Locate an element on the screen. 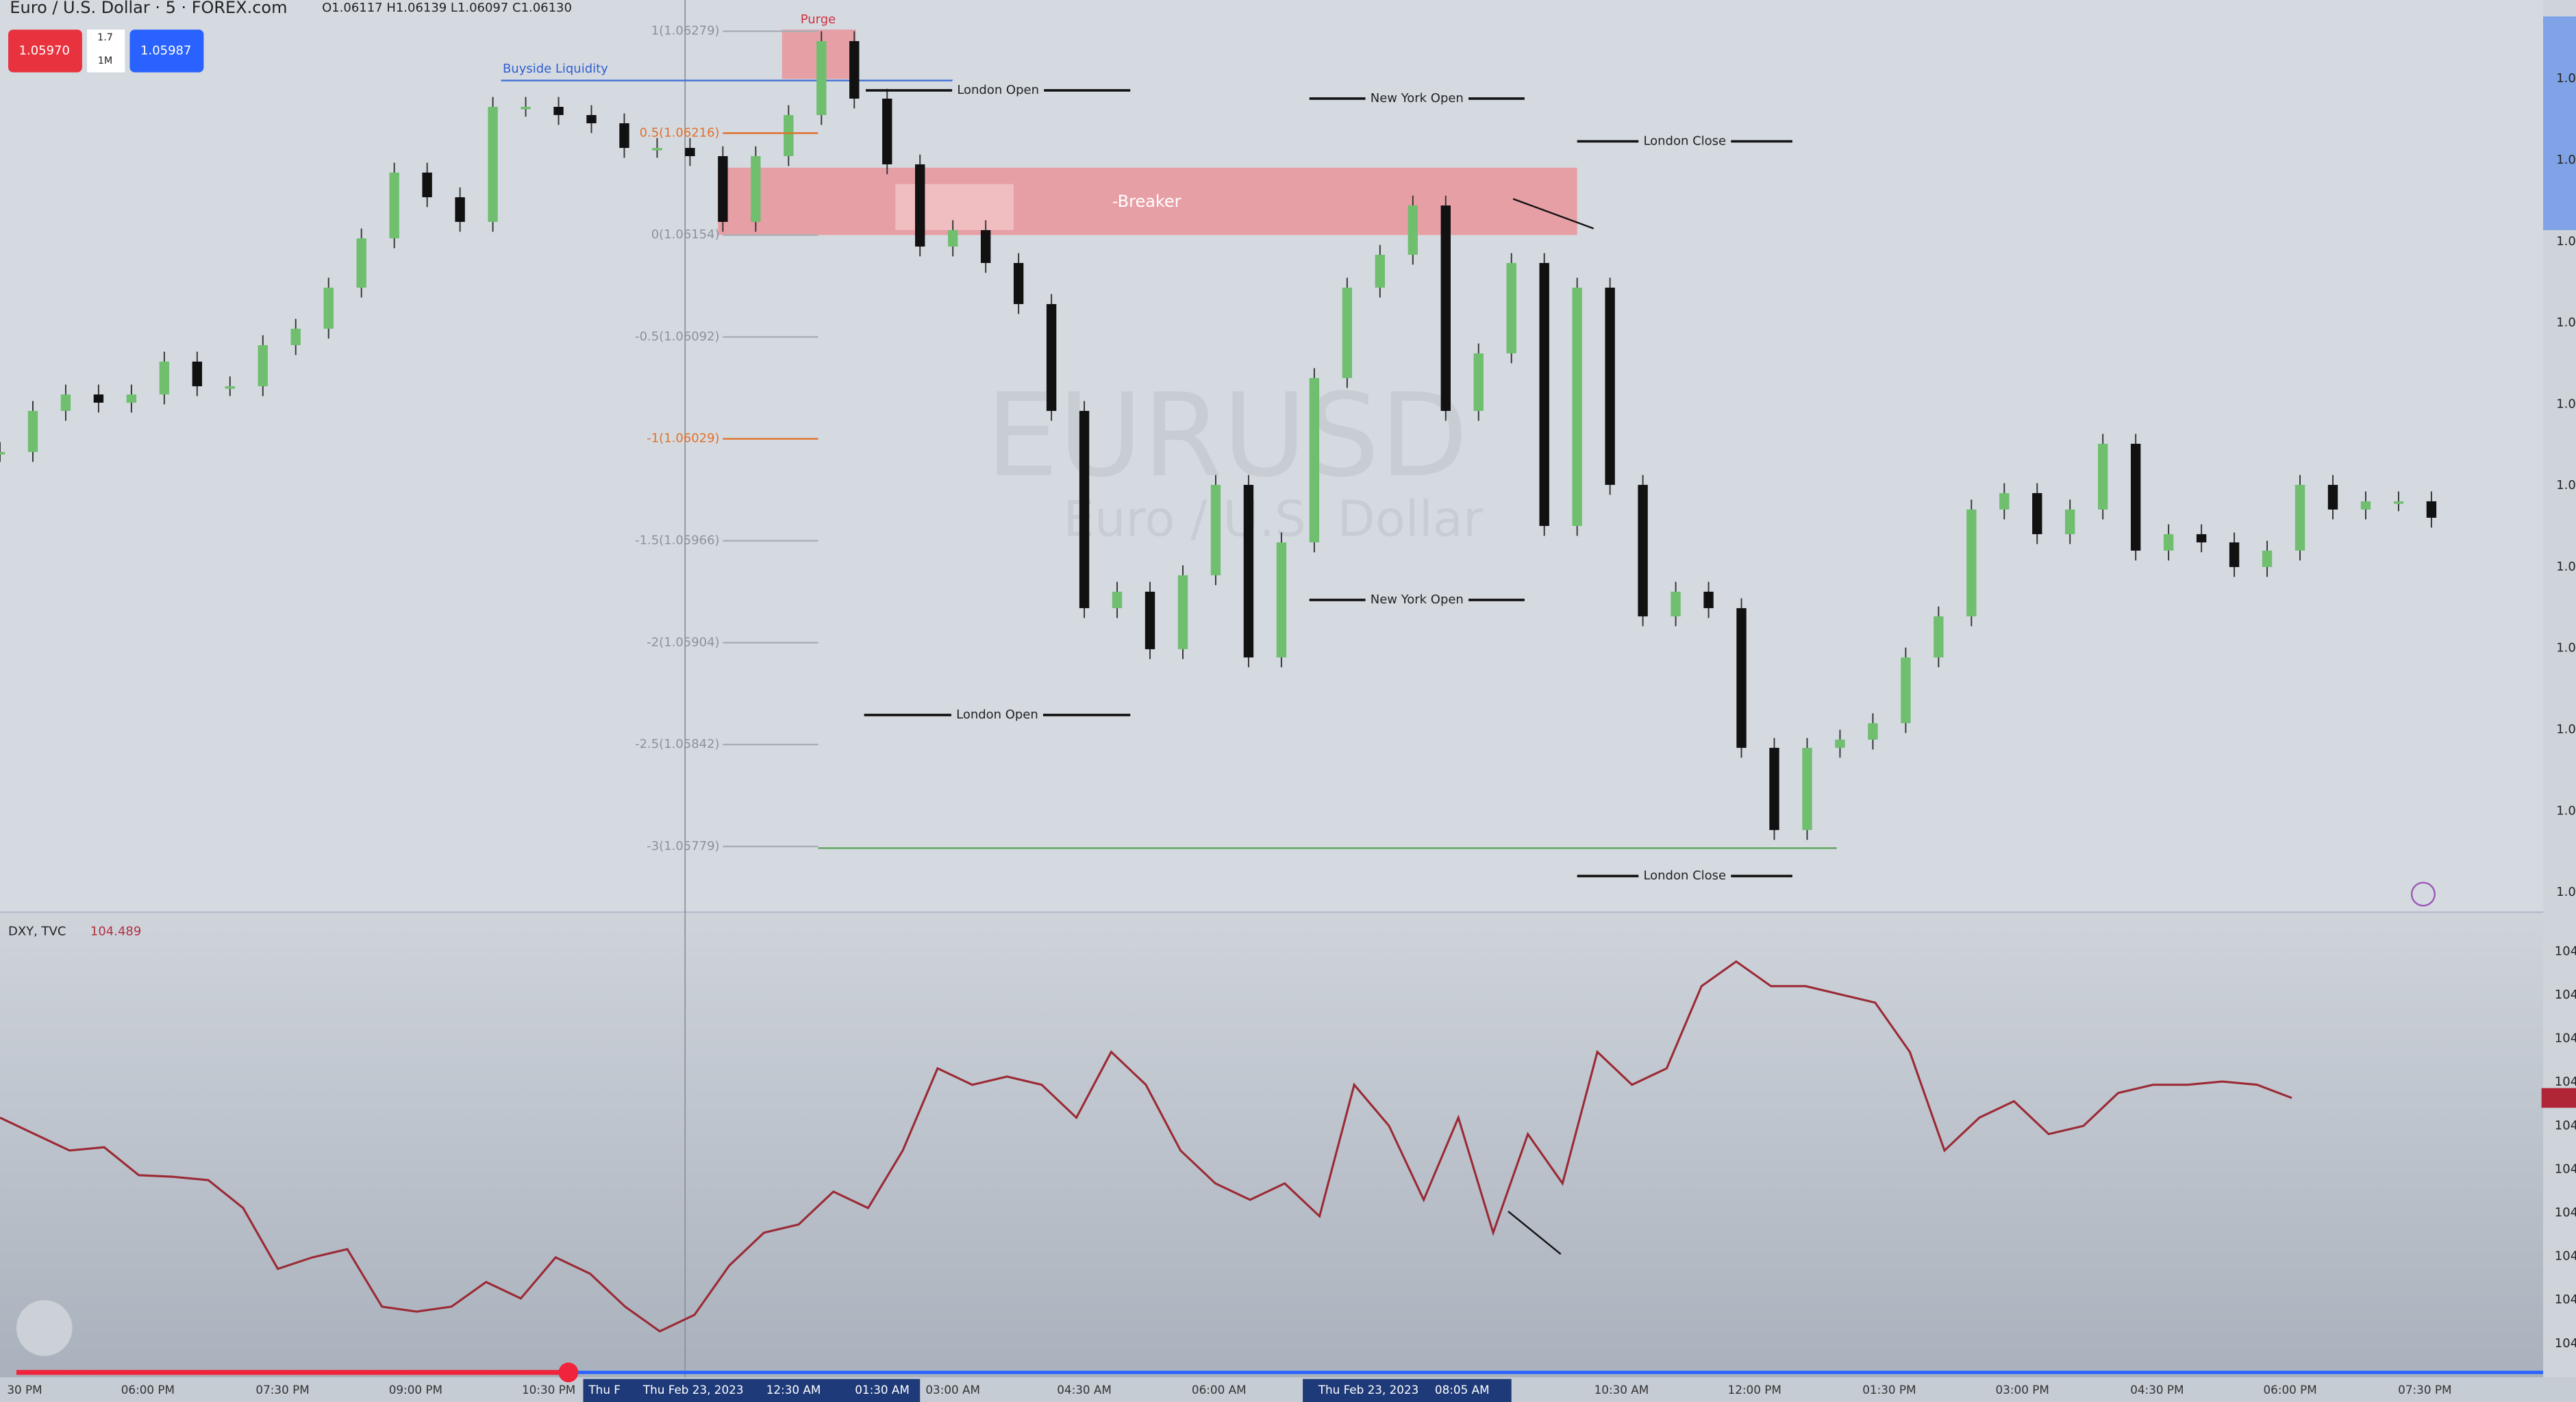  fib-label: 1(1.06279) is located at coordinates (685, 31).